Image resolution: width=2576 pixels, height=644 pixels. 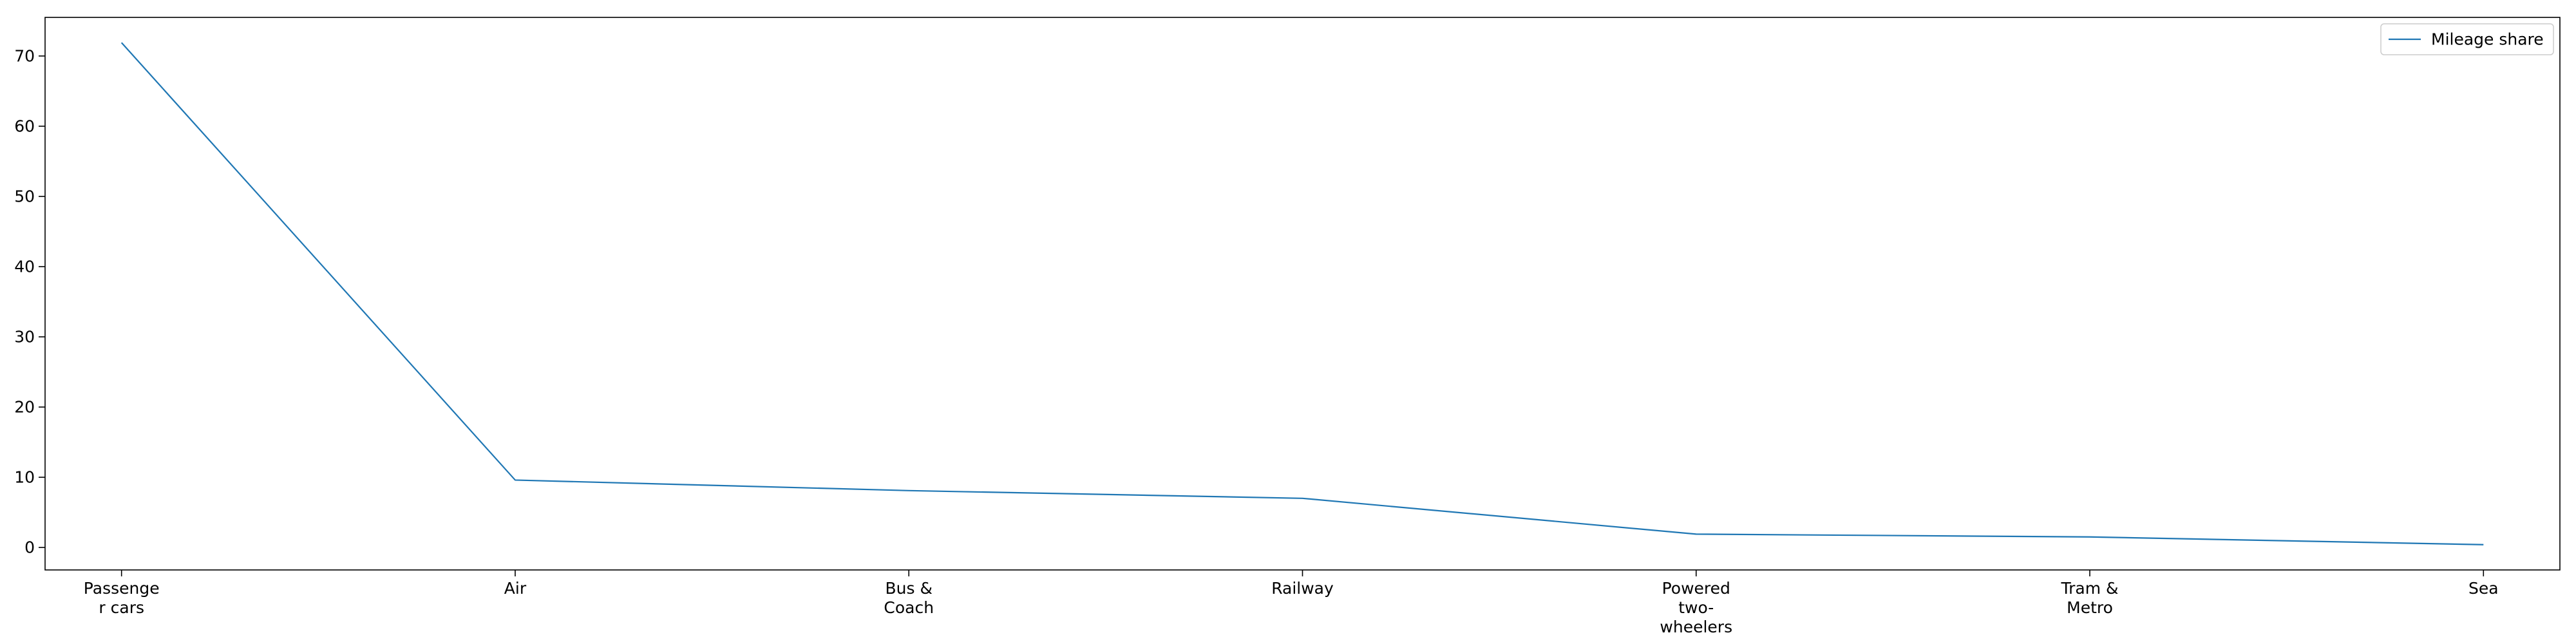 I want to click on x-tick-label: Sea, so click(x=2483, y=588).